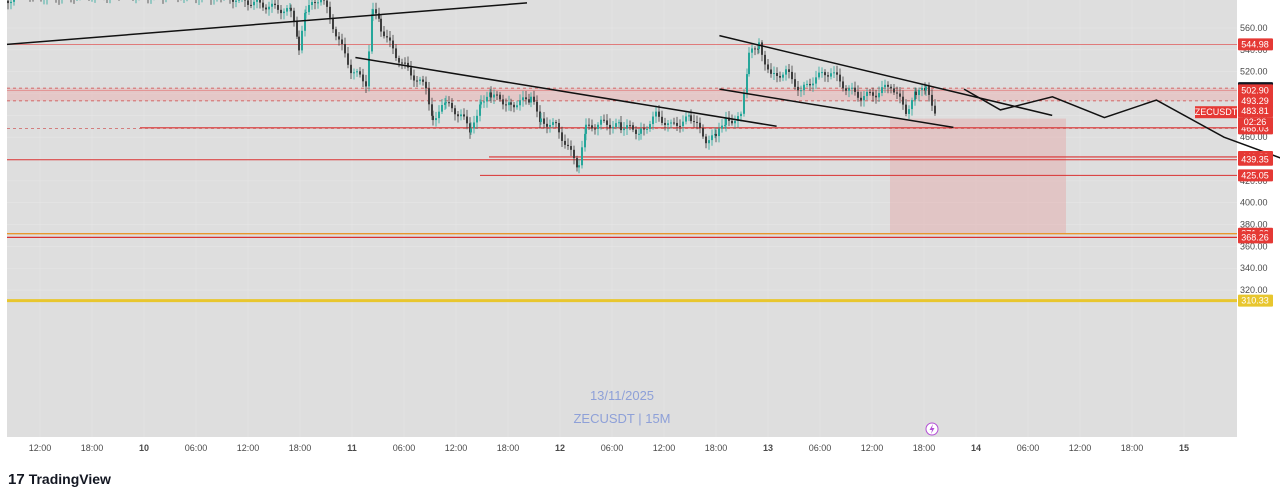 The height and width of the screenshot is (499, 1280). Describe the element at coordinates (1255, 111) in the screenshot. I see `price-tag-label: 483.81` at that location.